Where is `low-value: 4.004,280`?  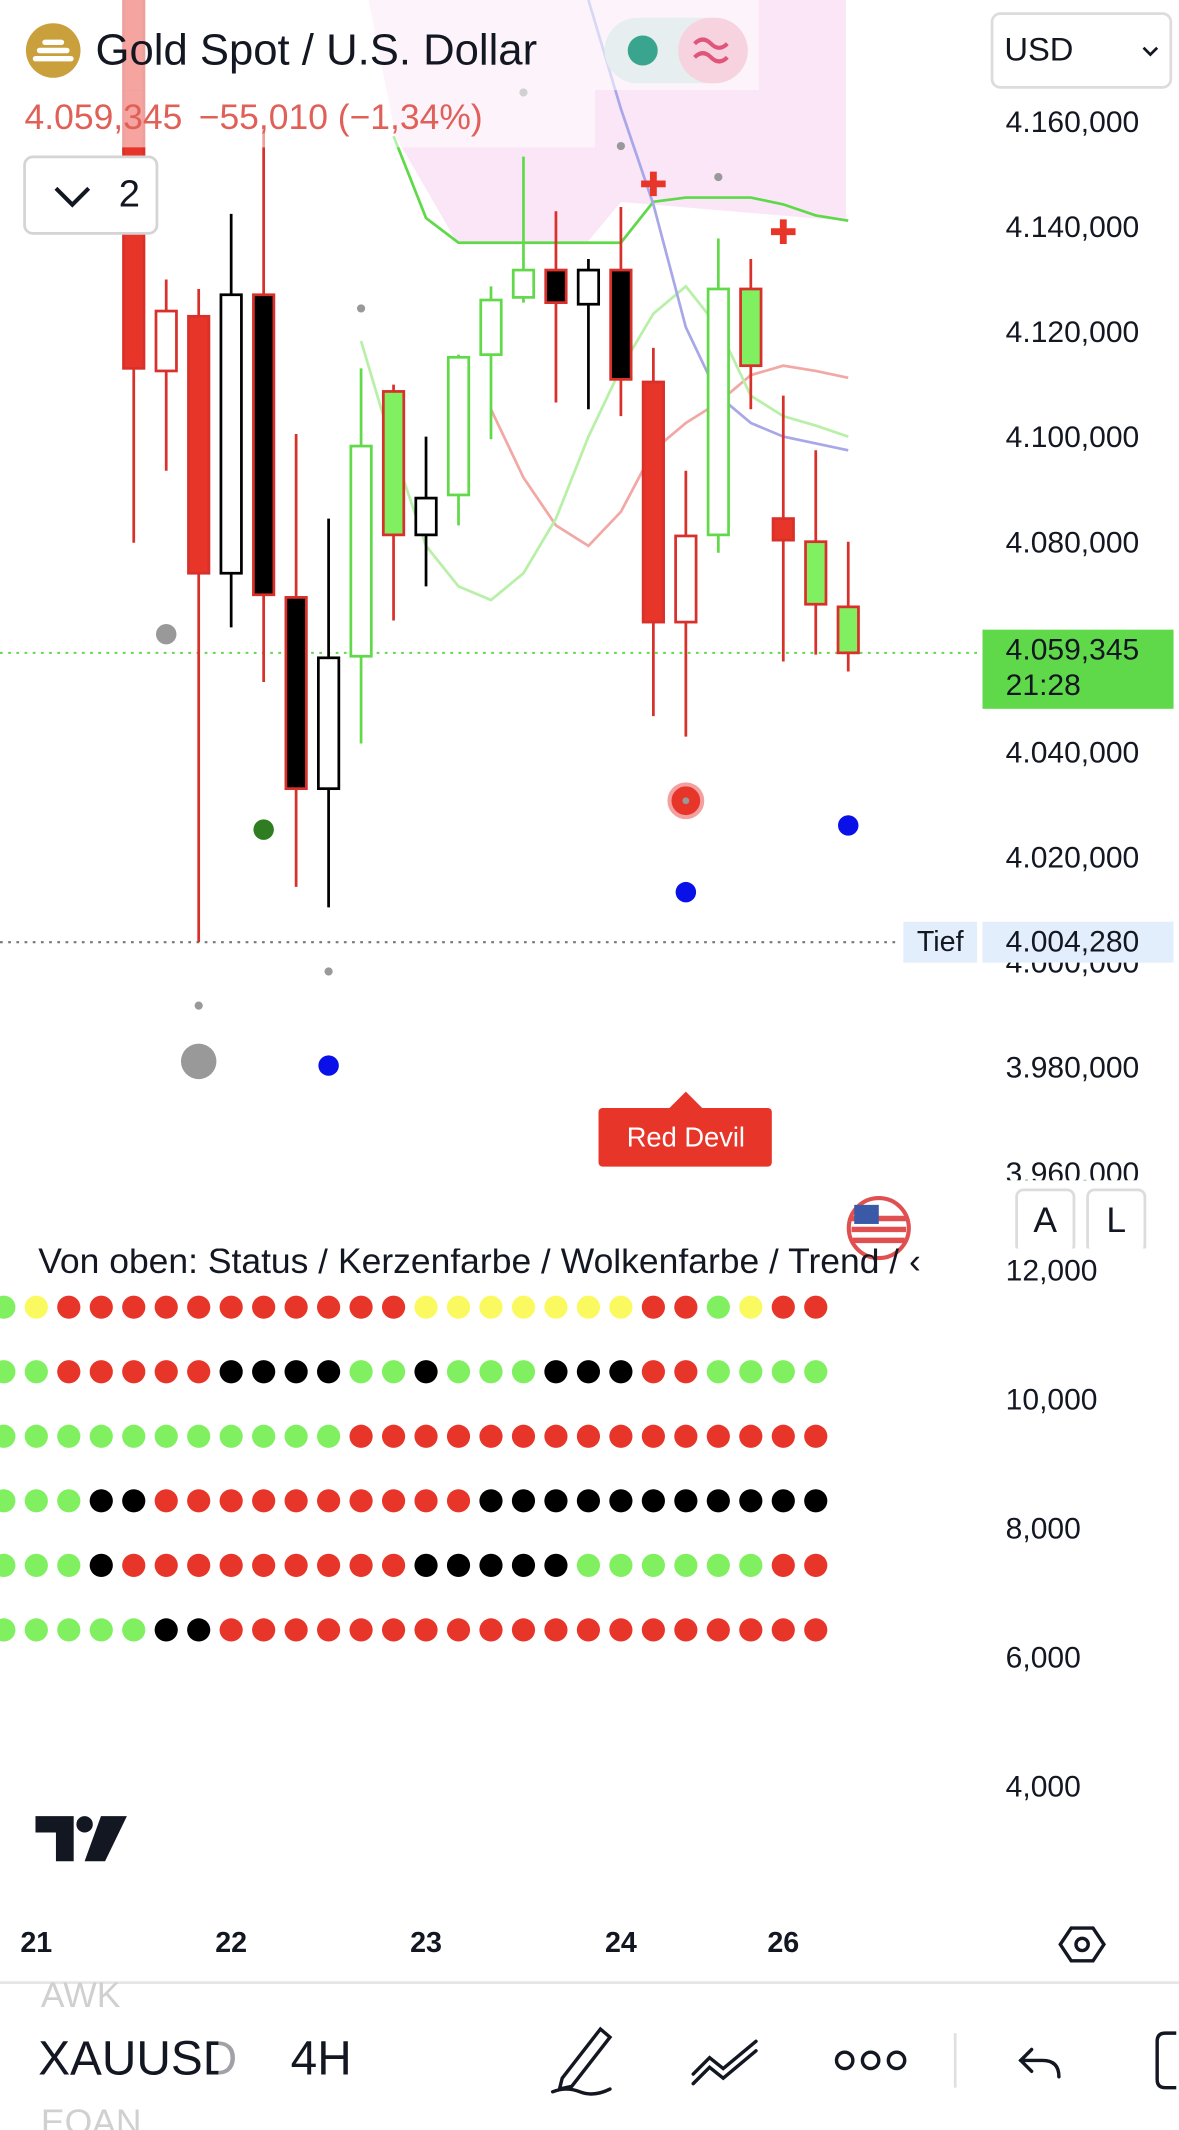 low-value: 4.004,280 is located at coordinates (1073, 941).